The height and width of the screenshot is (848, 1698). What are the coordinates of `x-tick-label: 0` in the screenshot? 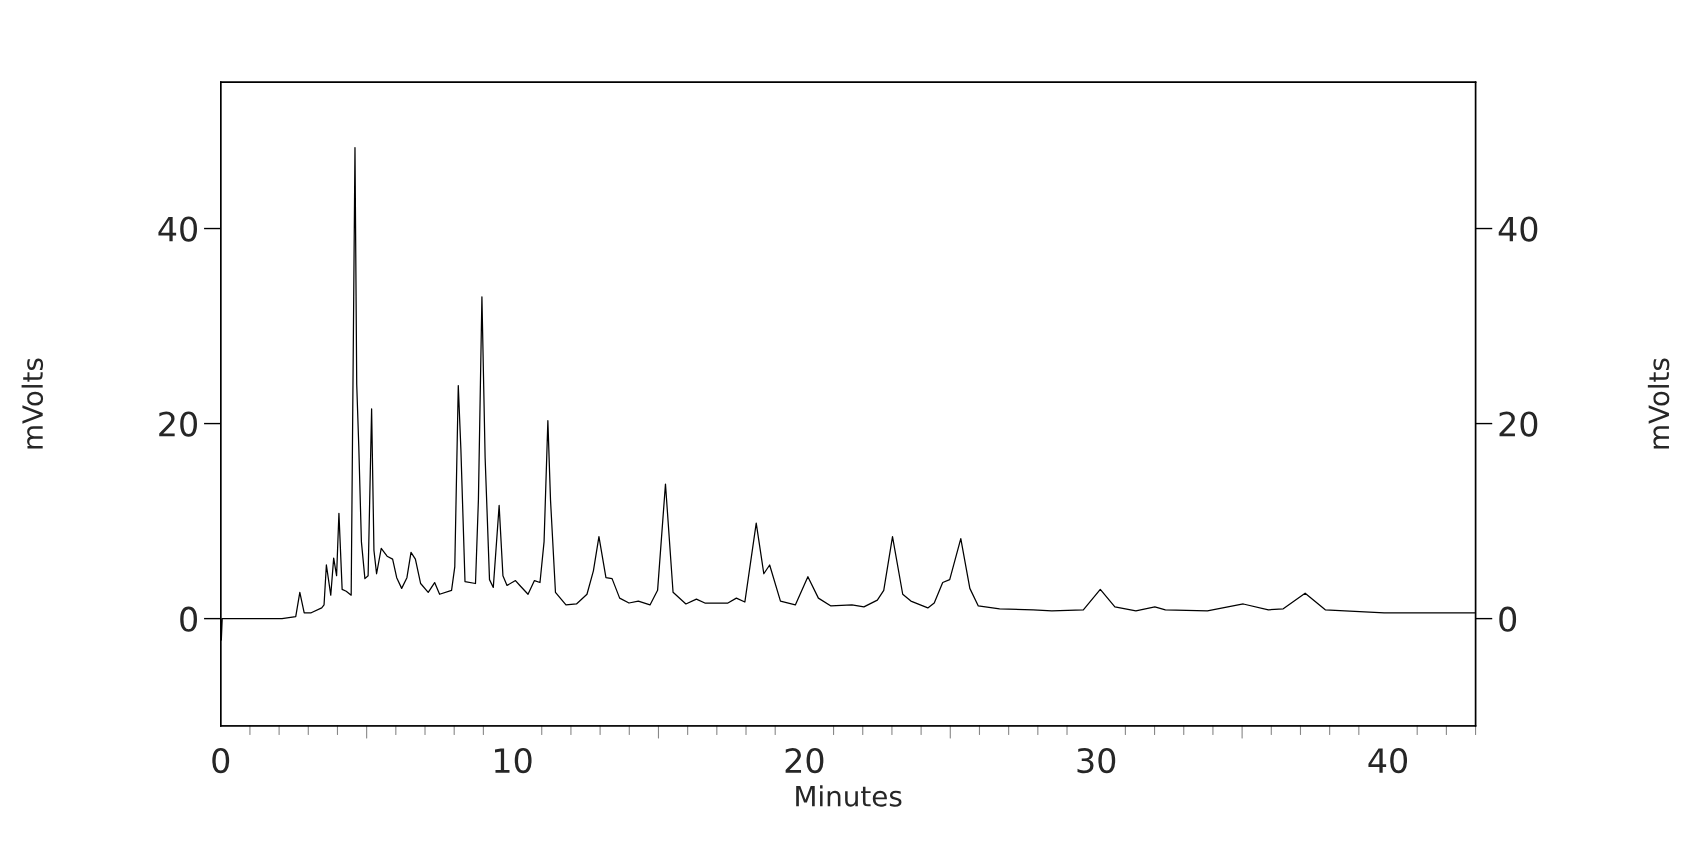 It's located at (221, 761).